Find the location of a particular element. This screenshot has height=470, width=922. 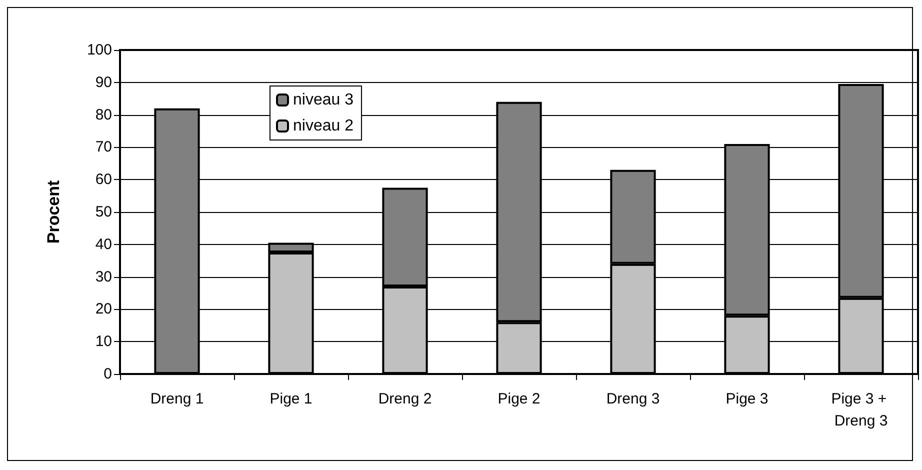

y-tick-label: 20 is located at coordinates (103, 309).